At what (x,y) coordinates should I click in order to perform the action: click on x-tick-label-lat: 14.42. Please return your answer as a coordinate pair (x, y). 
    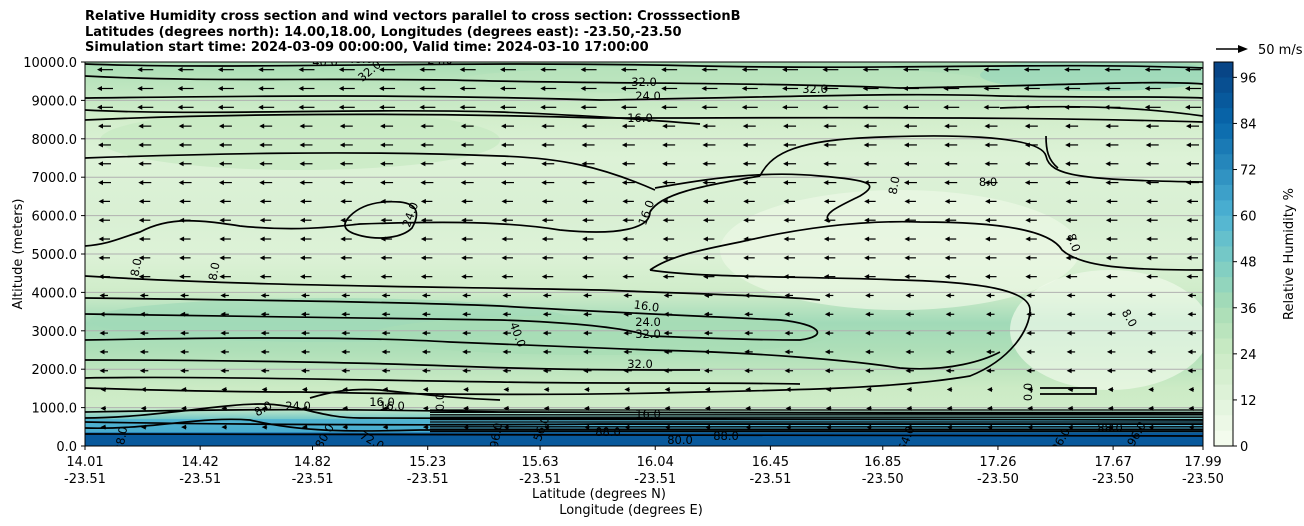
    Looking at the image, I should click on (200, 462).